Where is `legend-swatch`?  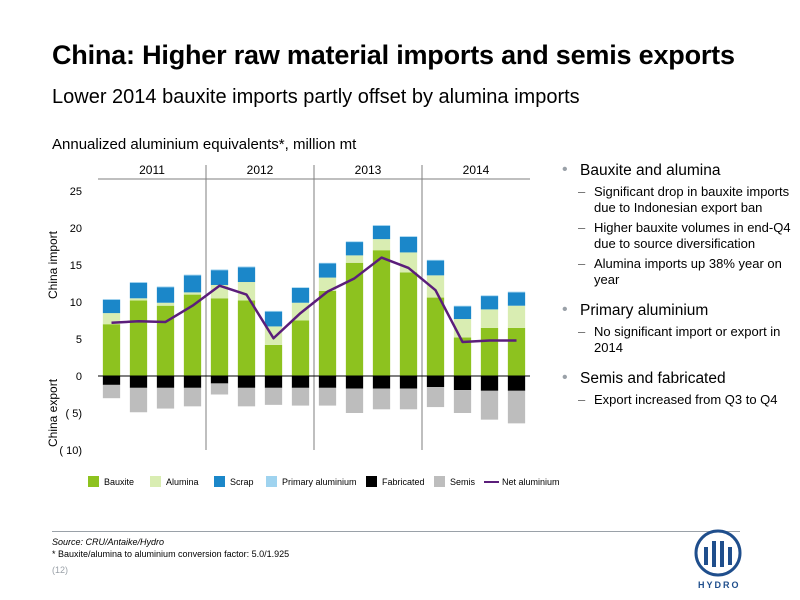 legend-swatch is located at coordinates (93, 481).